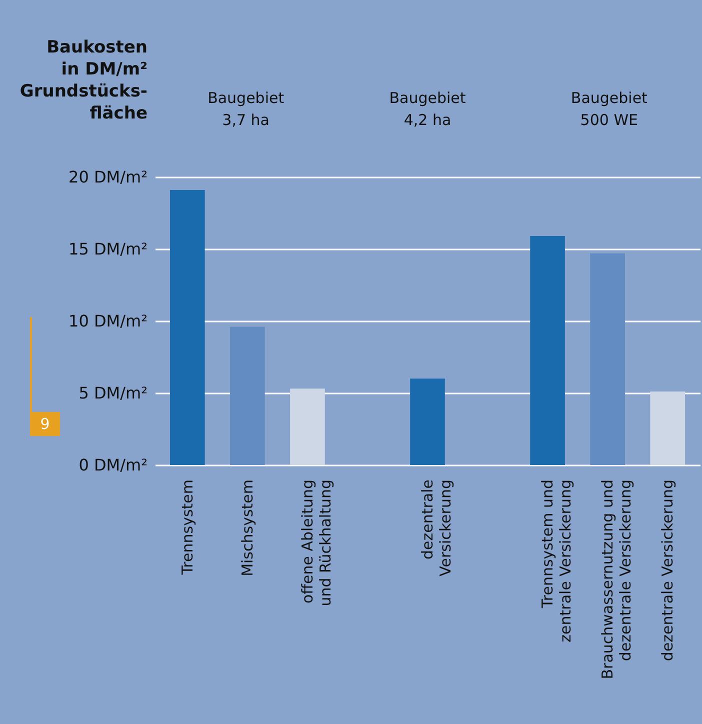  I want to click on text: 9, so click(45, 424).